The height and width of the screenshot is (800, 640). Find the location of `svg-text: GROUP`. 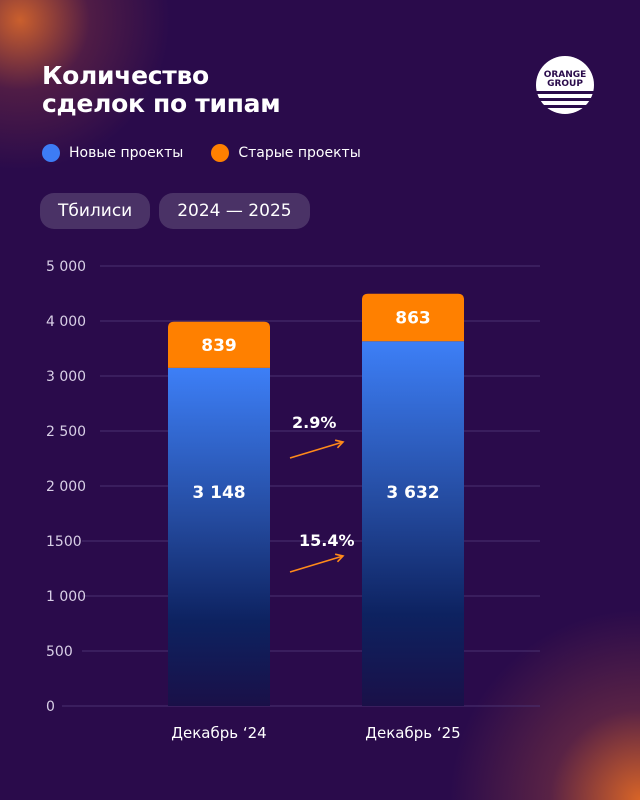

svg-text: GROUP is located at coordinates (565, 84).